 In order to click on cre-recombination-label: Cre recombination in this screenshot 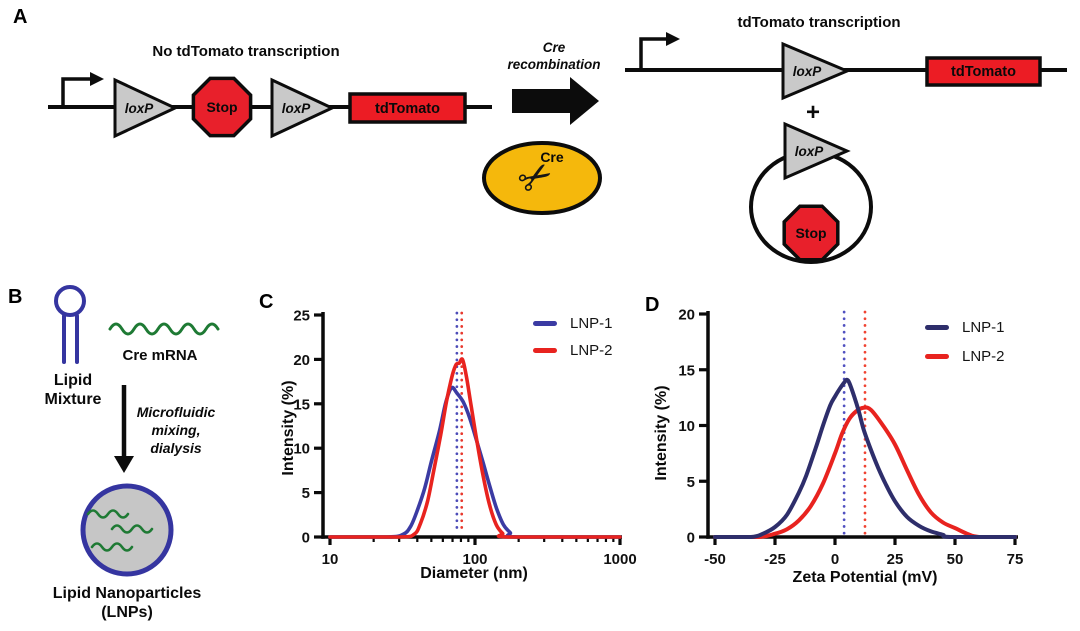, I will do `click(554, 56)`.